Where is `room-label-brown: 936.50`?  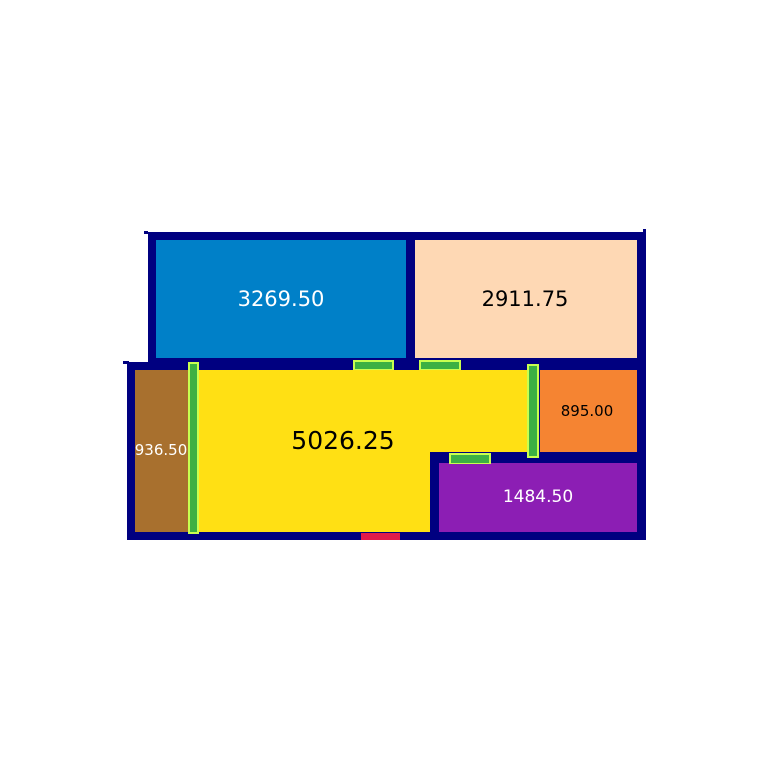 room-label-brown: 936.50 is located at coordinates (161, 450).